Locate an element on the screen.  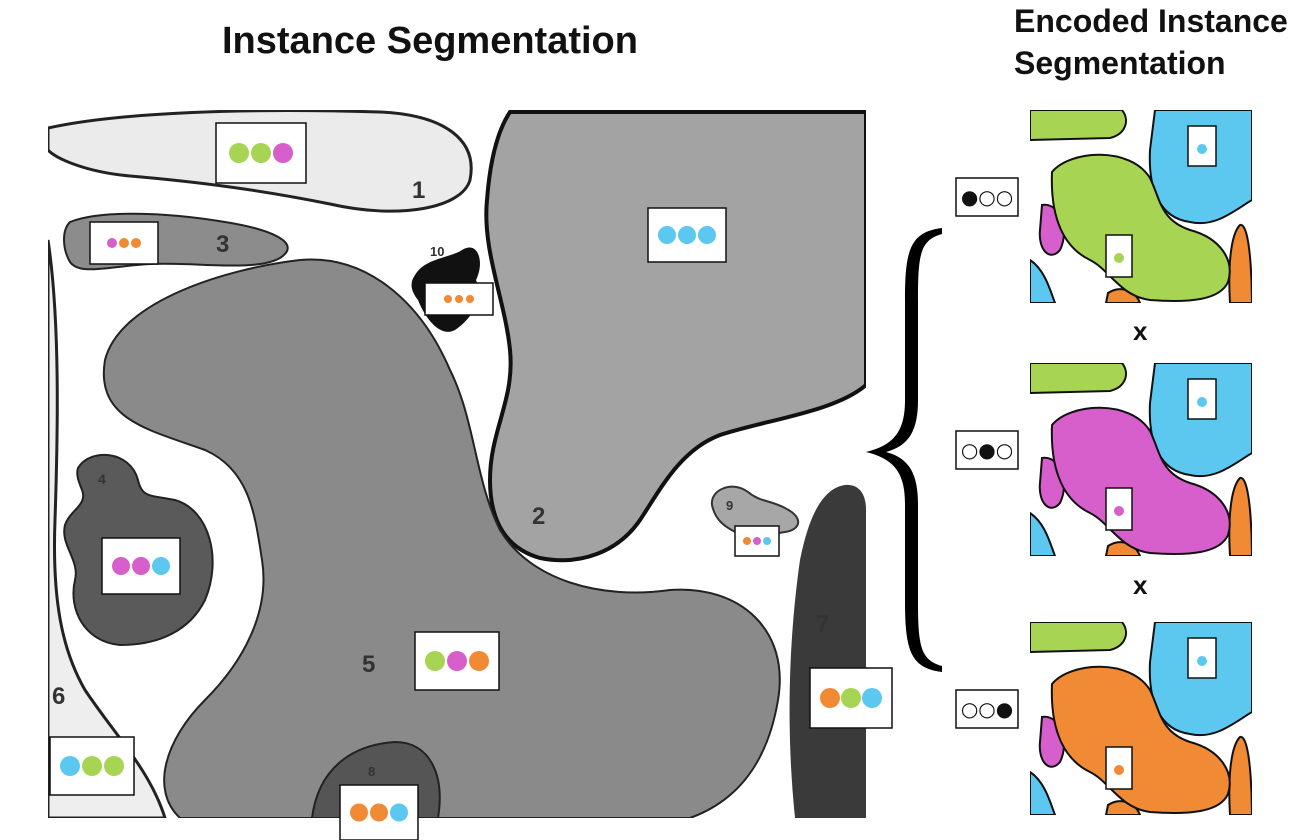
region-label-8: 8 is located at coordinates (371, 771).